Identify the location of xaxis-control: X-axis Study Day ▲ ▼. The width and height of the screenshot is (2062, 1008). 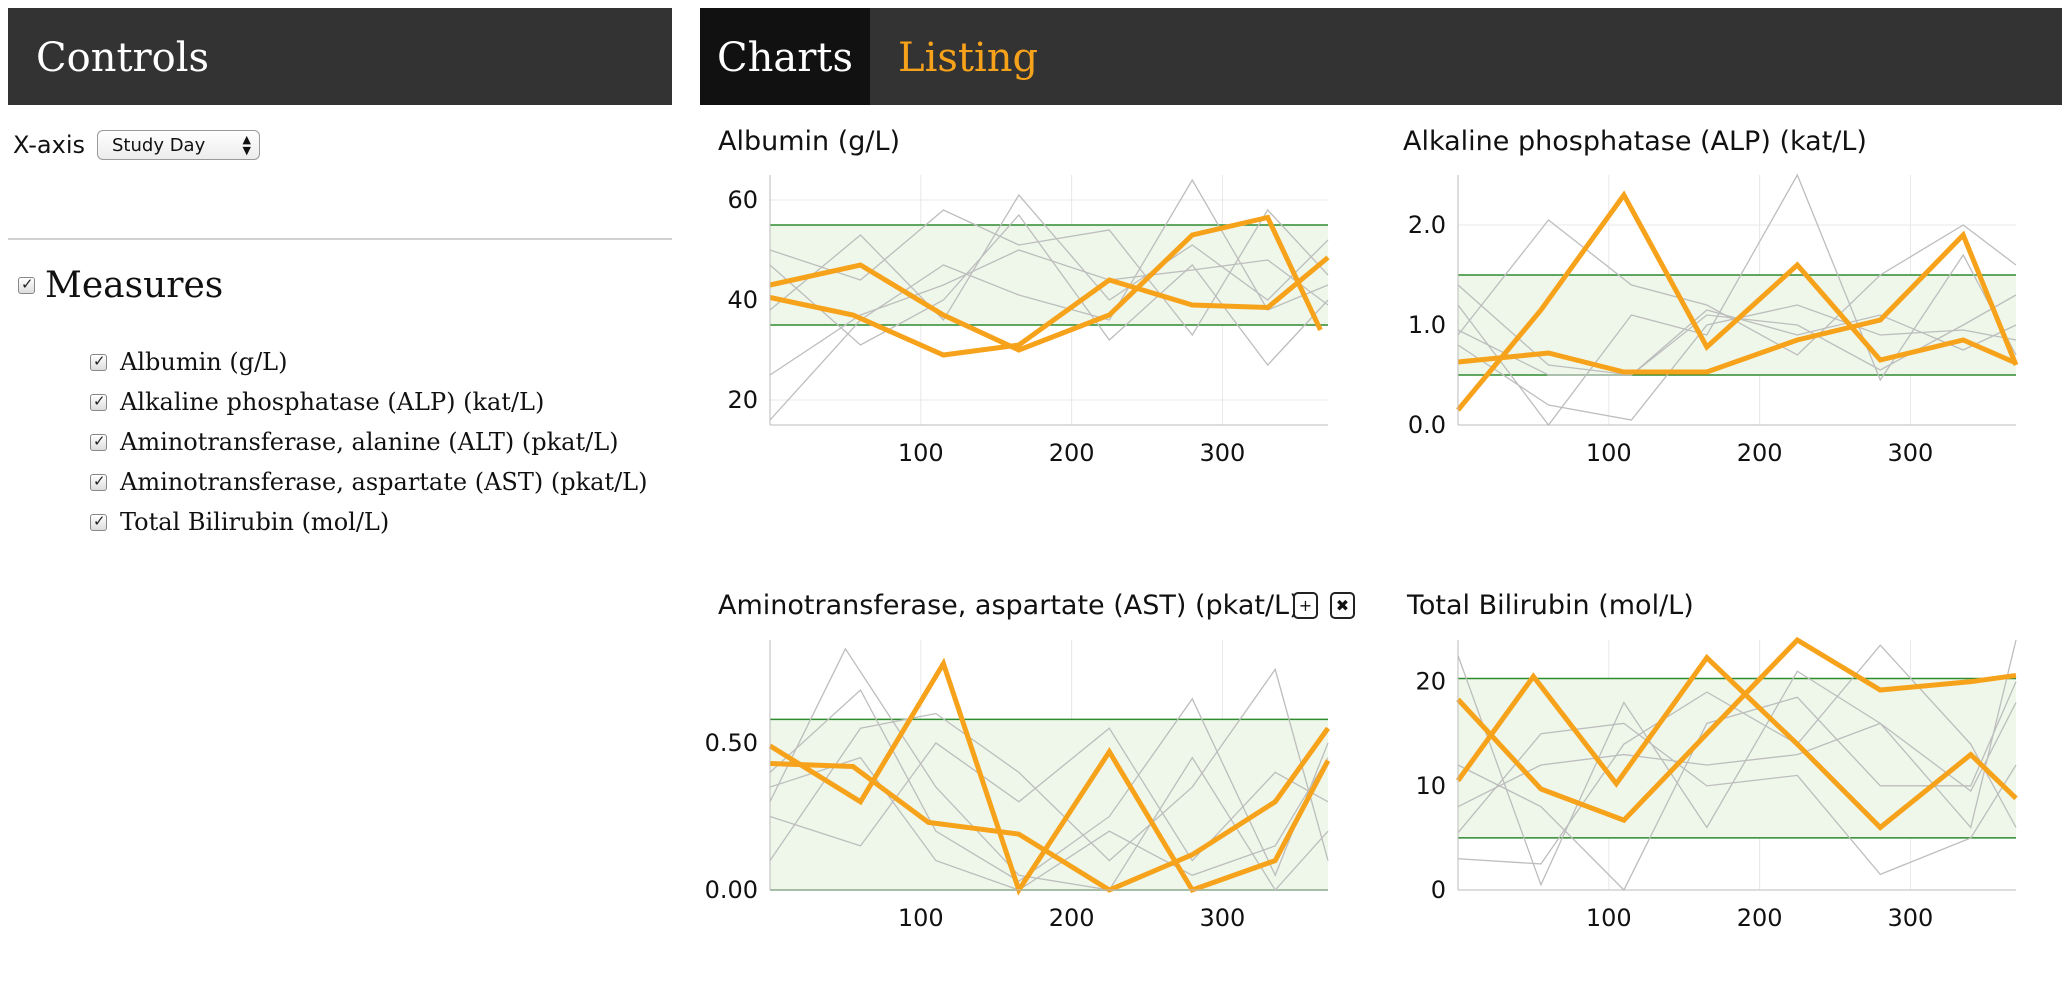
(136, 145).